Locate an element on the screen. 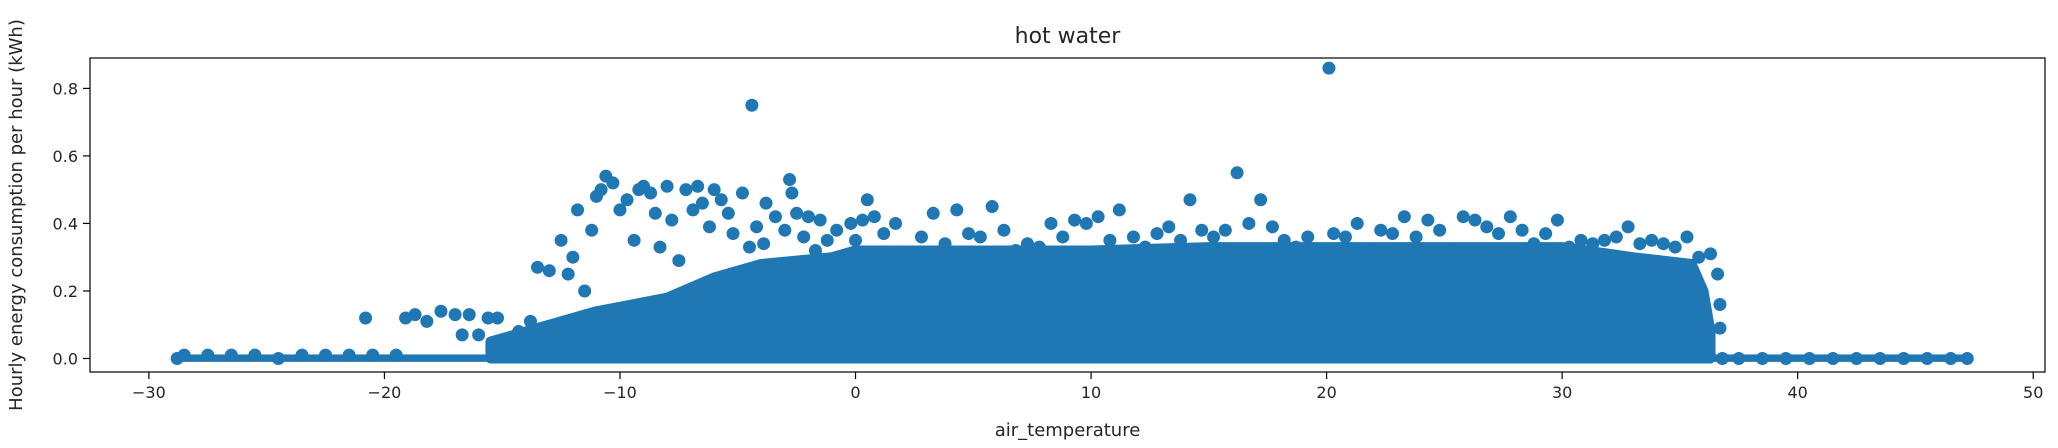  x-tick-label: 50 is located at coordinates (2033, 392).